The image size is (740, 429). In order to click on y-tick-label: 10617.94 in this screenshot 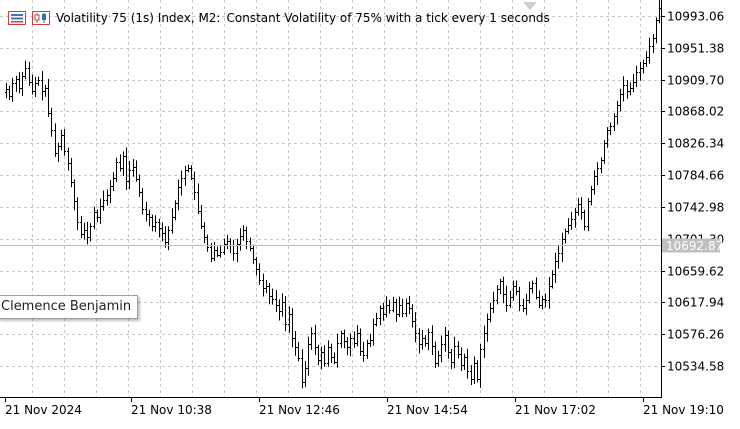, I will do `click(695, 303)`.